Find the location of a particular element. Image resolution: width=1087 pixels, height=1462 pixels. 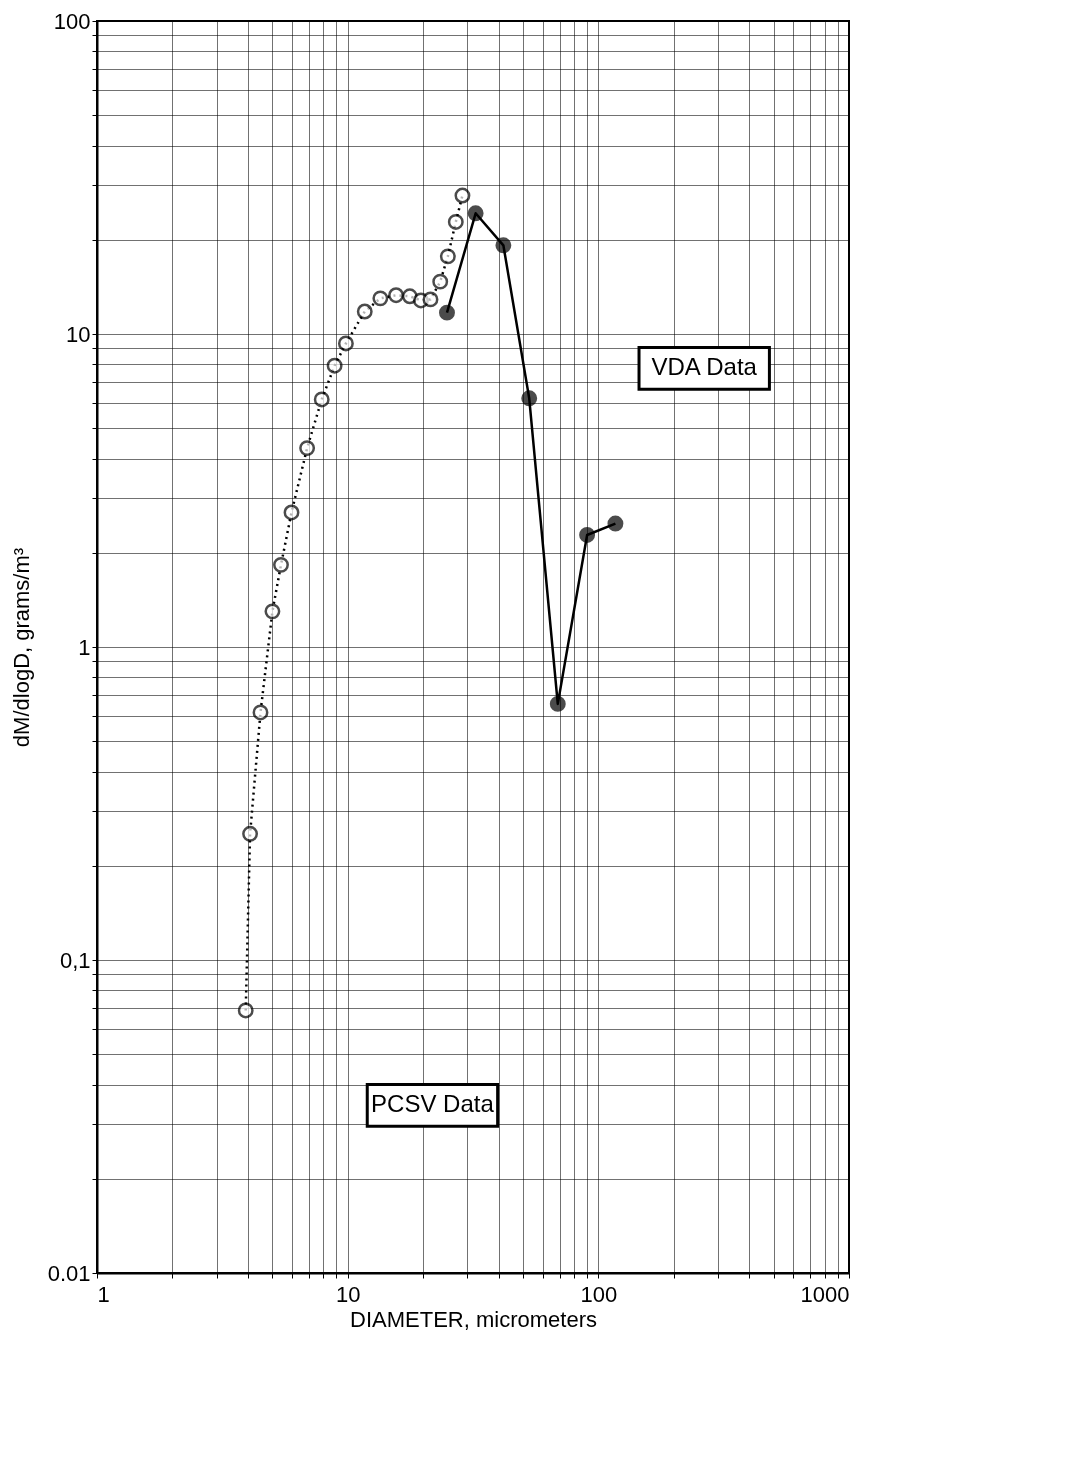

y-tick-label: 1 is located at coordinates (84, 647).